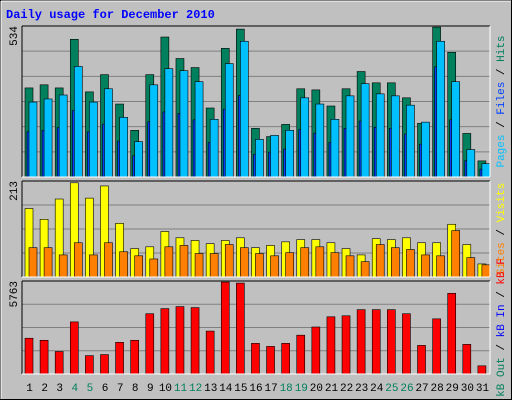  I want to click on x-tick-label: 17, so click(270, 389).